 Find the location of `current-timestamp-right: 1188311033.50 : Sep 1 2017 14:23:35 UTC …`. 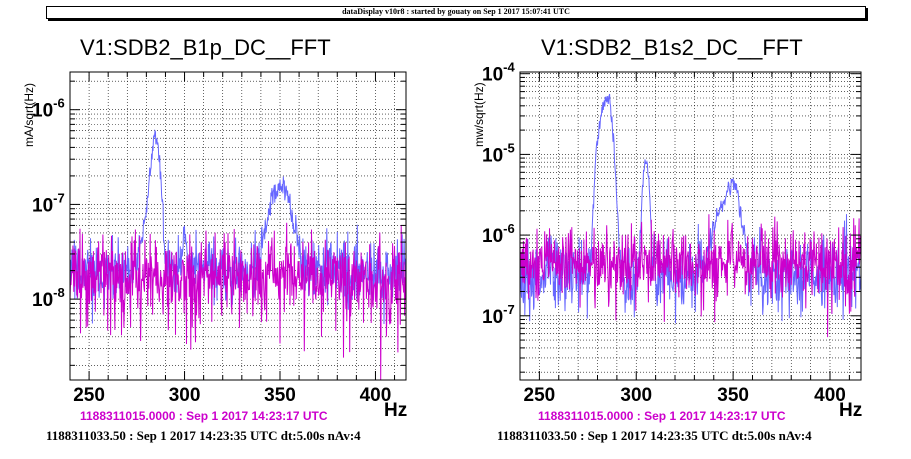

current-timestamp-right: 1188311033.50 : Sep 1 2017 14:23:35 UTC … is located at coordinates (654, 435).